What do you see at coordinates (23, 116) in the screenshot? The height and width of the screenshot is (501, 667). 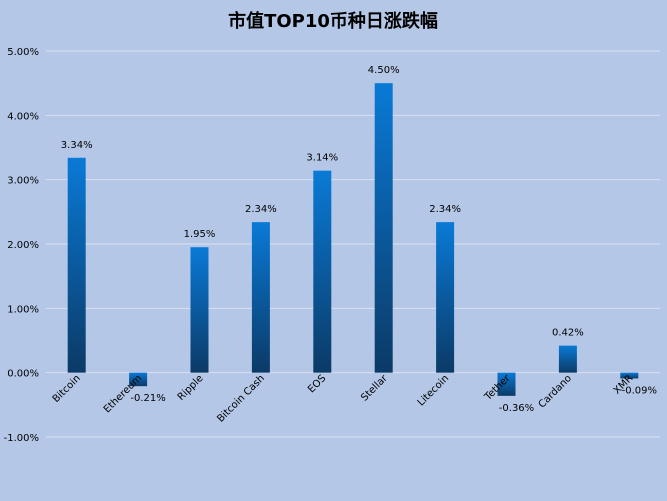 I see `y-tick-label: 4.00%` at bounding box center [23, 116].